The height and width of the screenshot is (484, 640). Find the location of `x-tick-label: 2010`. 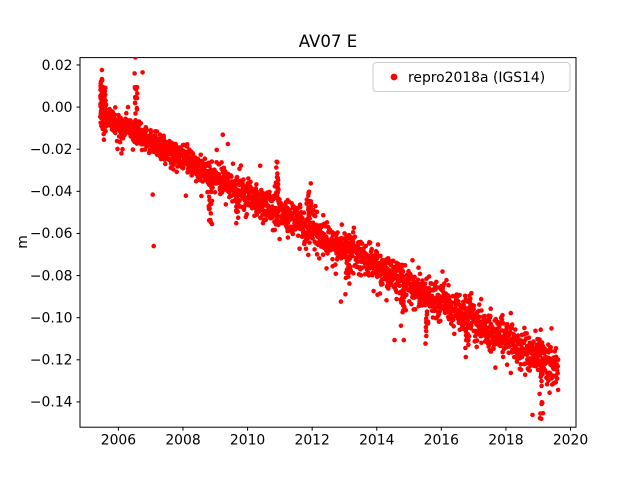

x-tick-label: 2010 is located at coordinates (247, 441).